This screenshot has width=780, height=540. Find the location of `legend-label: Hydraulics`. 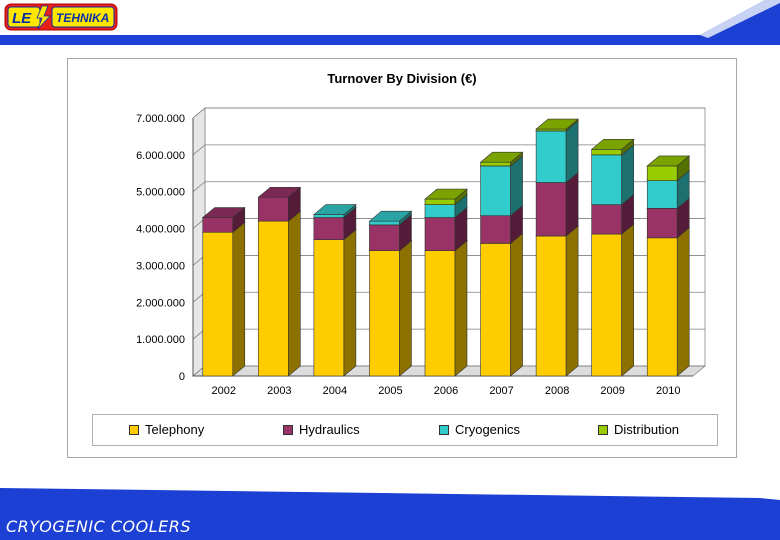

legend-label: Hydraulics is located at coordinates (329, 429).